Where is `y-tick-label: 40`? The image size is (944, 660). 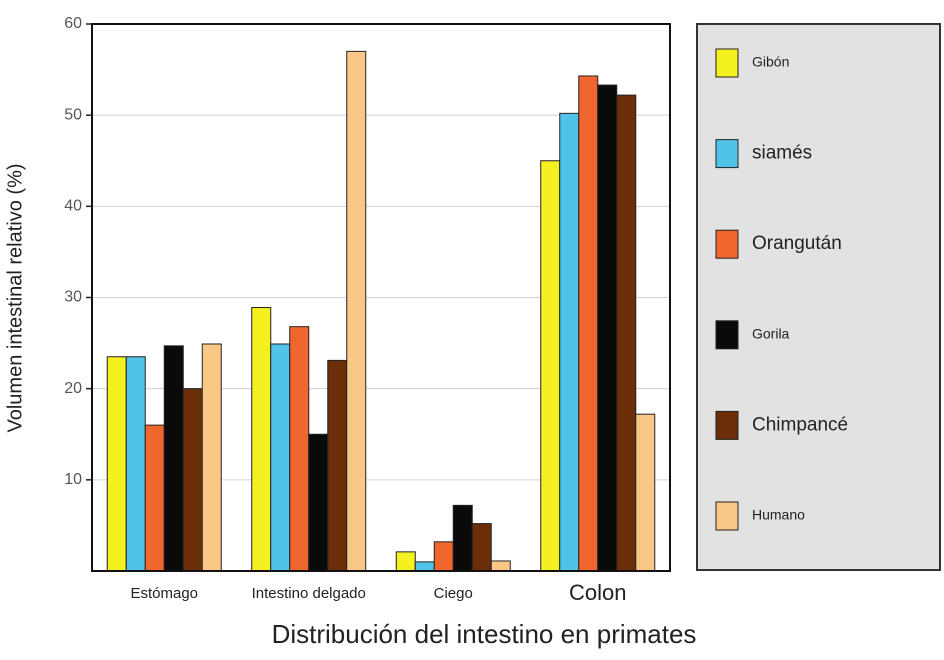
y-tick-label: 40 is located at coordinates (73, 206).